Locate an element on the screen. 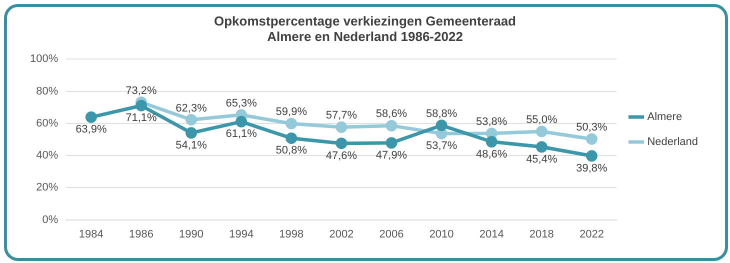 The width and height of the screenshot is (730, 263). data-label: 62,3% is located at coordinates (192, 108).